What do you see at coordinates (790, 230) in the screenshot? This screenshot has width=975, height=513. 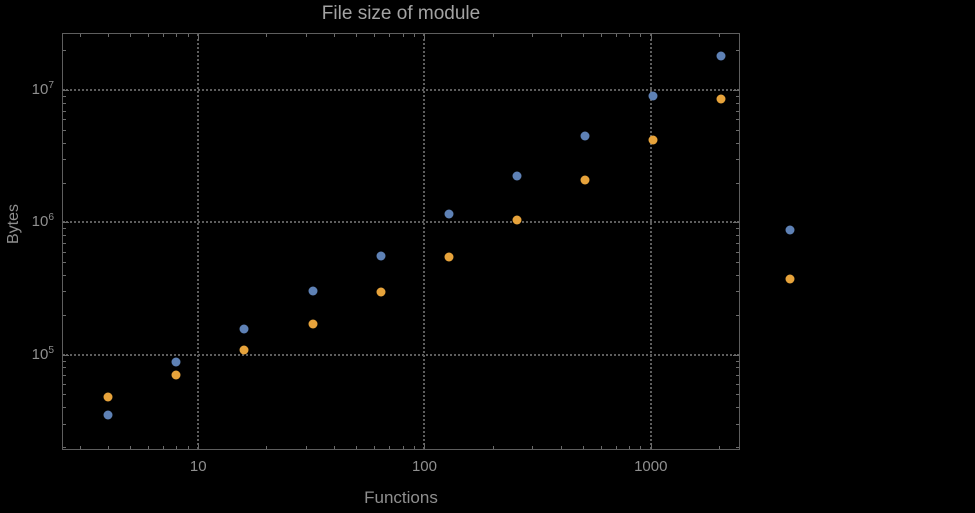 I see `legend-marker-blue` at bounding box center [790, 230].